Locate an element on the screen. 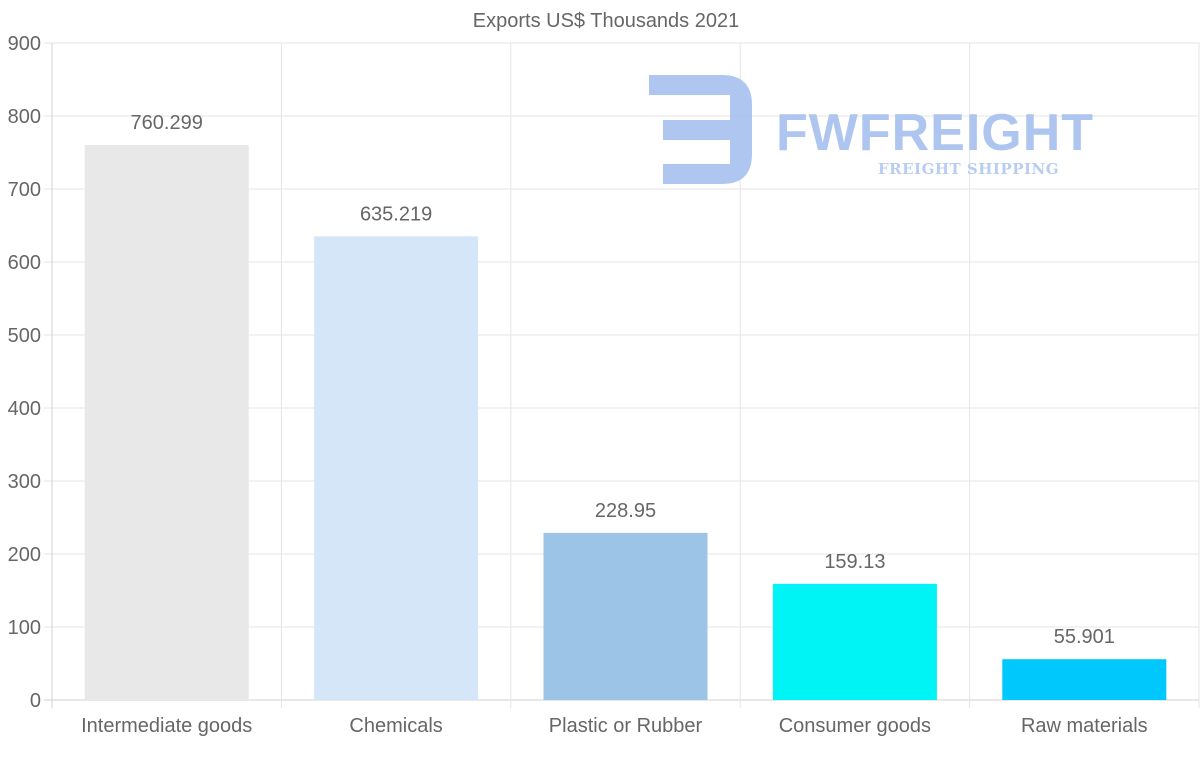  logo-icon is located at coordinates (700, 129).